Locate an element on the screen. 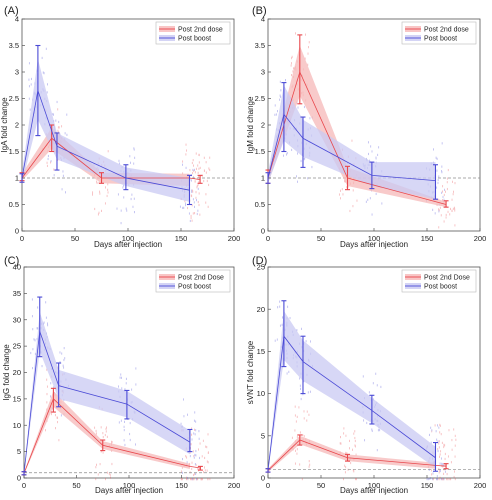 The height and width of the screenshot is (500, 492). y-tick-label: 40 is located at coordinates (17, 267).